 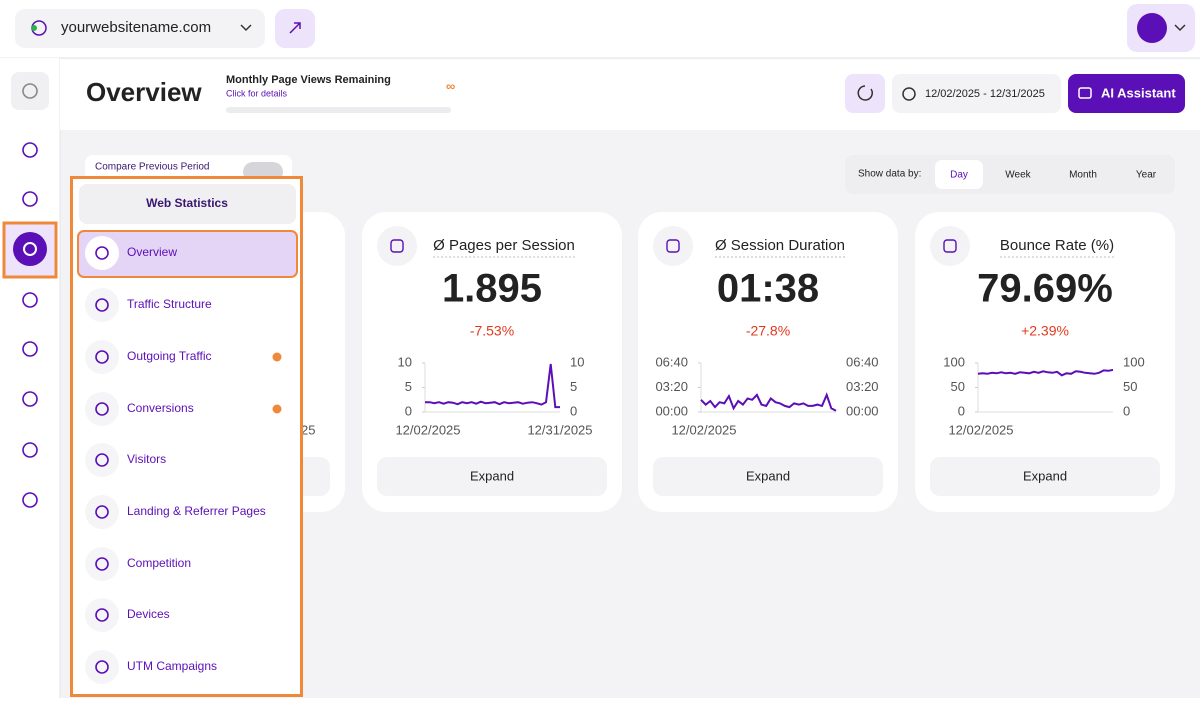 I want to click on quota-value: ∞, so click(x=450, y=85).